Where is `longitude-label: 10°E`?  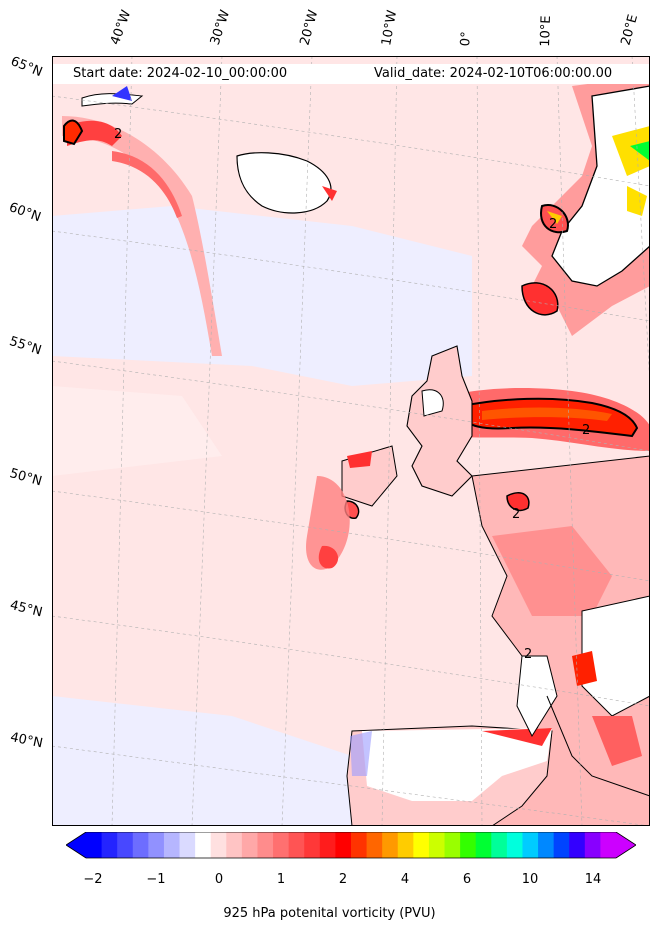 longitude-label: 10°E is located at coordinates (546, 31).